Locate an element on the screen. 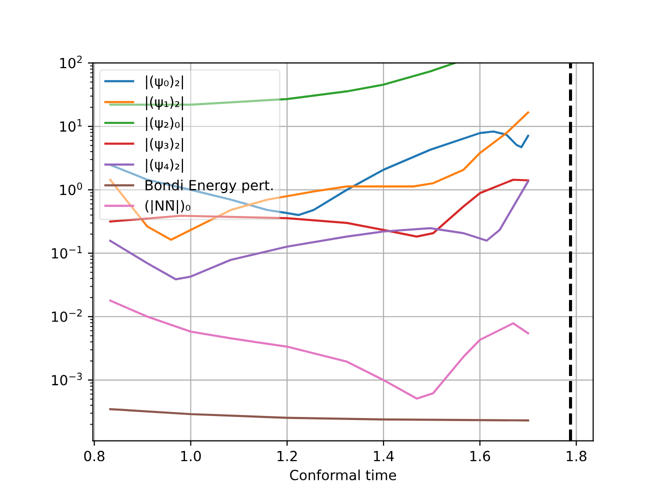 The height and width of the screenshot is (492, 654). legend-label: Bondi Energy pert. is located at coordinates (209, 187).